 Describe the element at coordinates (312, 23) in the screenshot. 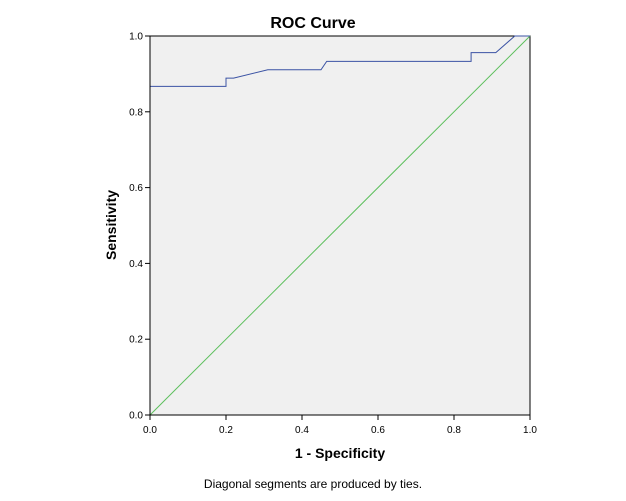

I see `chart-title: ROC Curve` at that location.